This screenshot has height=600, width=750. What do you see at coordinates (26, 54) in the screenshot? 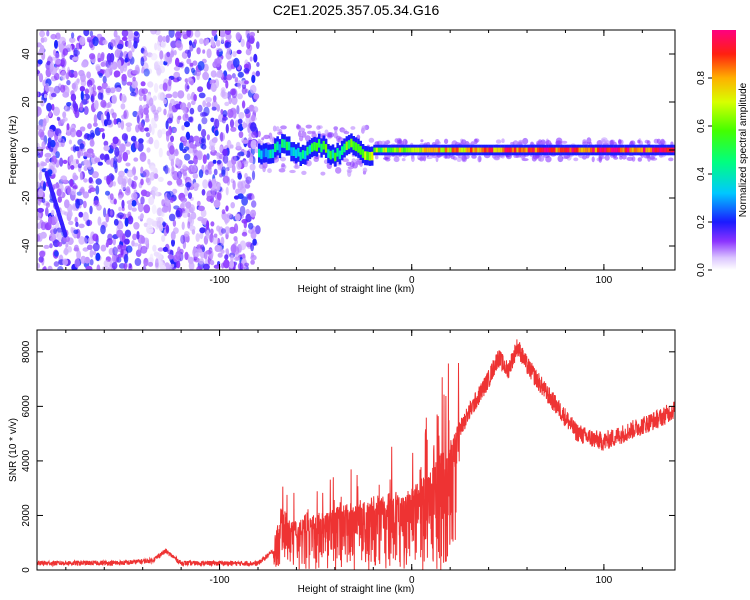
I see `y-tick-label: 40` at bounding box center [26, 54].